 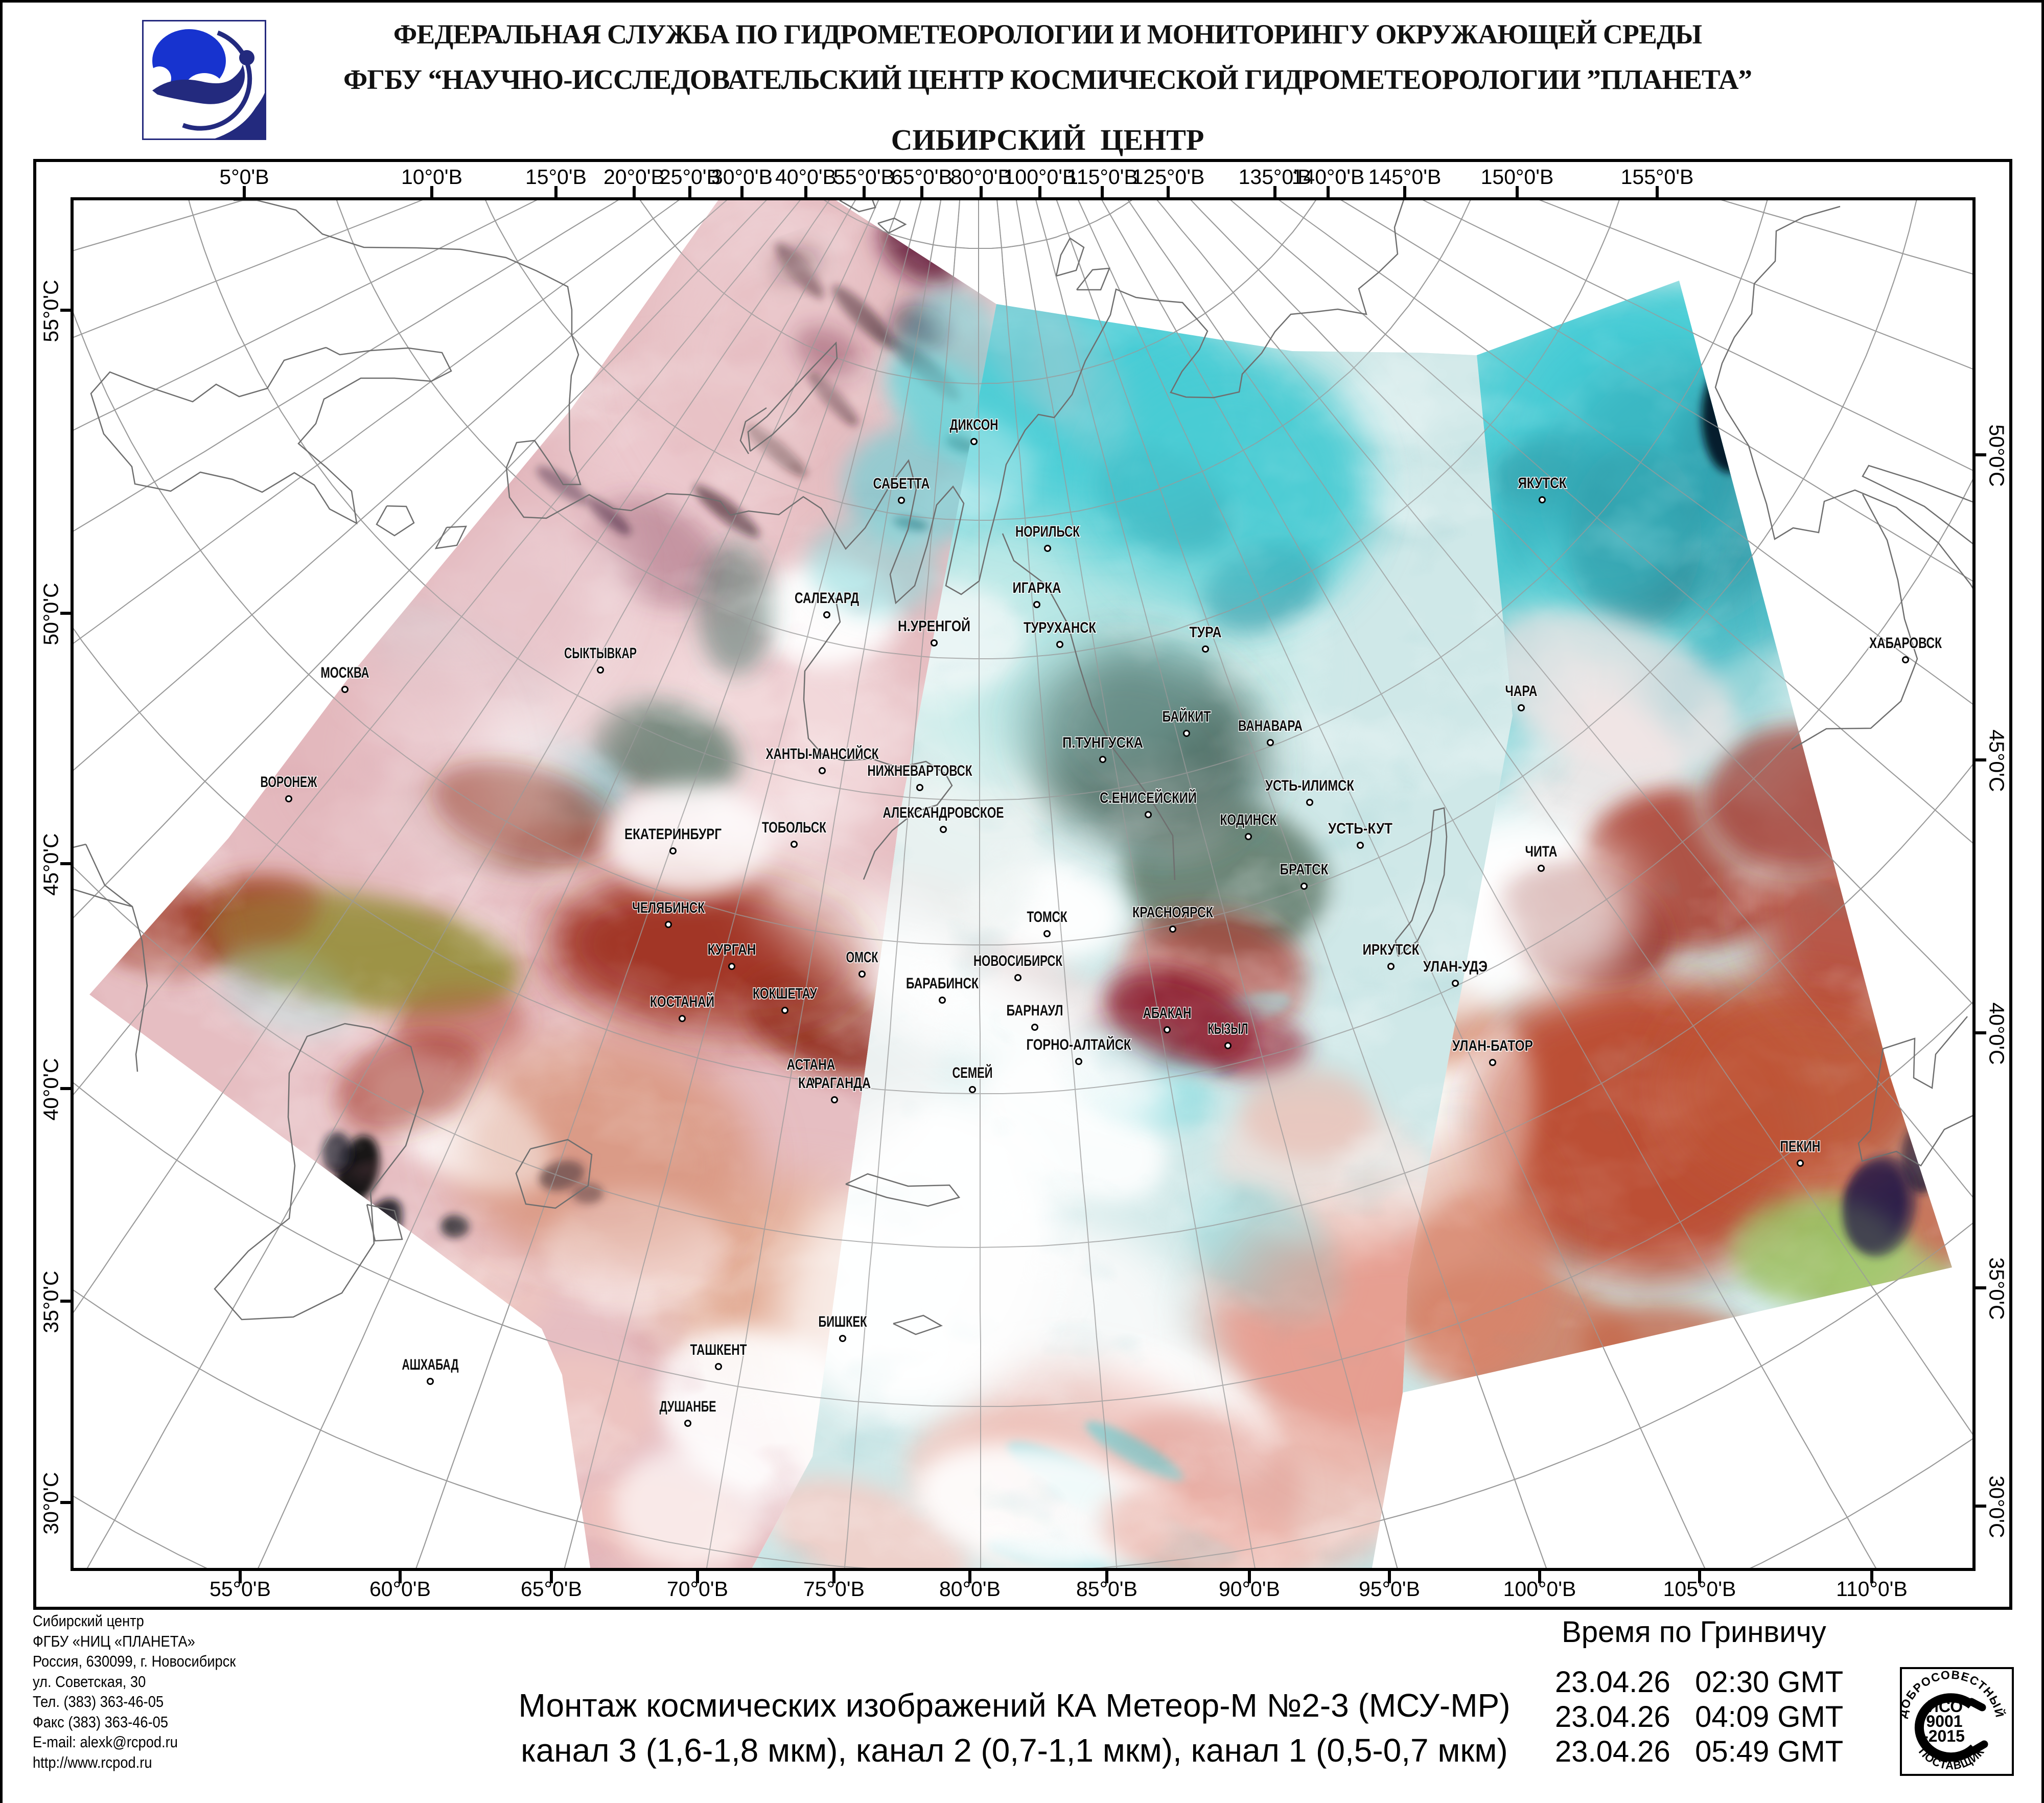 I want to click on svg-text: ПЕКИН, so click(x=1800, y=1147).